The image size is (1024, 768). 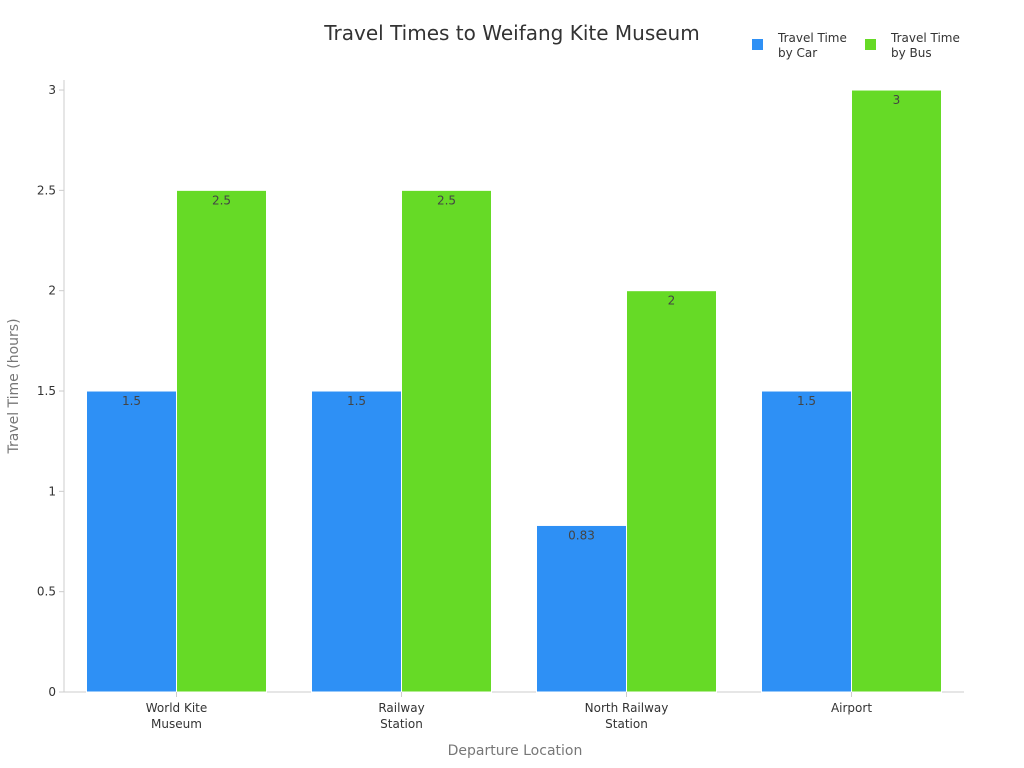 I want to click on y-axis-title: Travel Time (hours), so click(x=14, y=386).